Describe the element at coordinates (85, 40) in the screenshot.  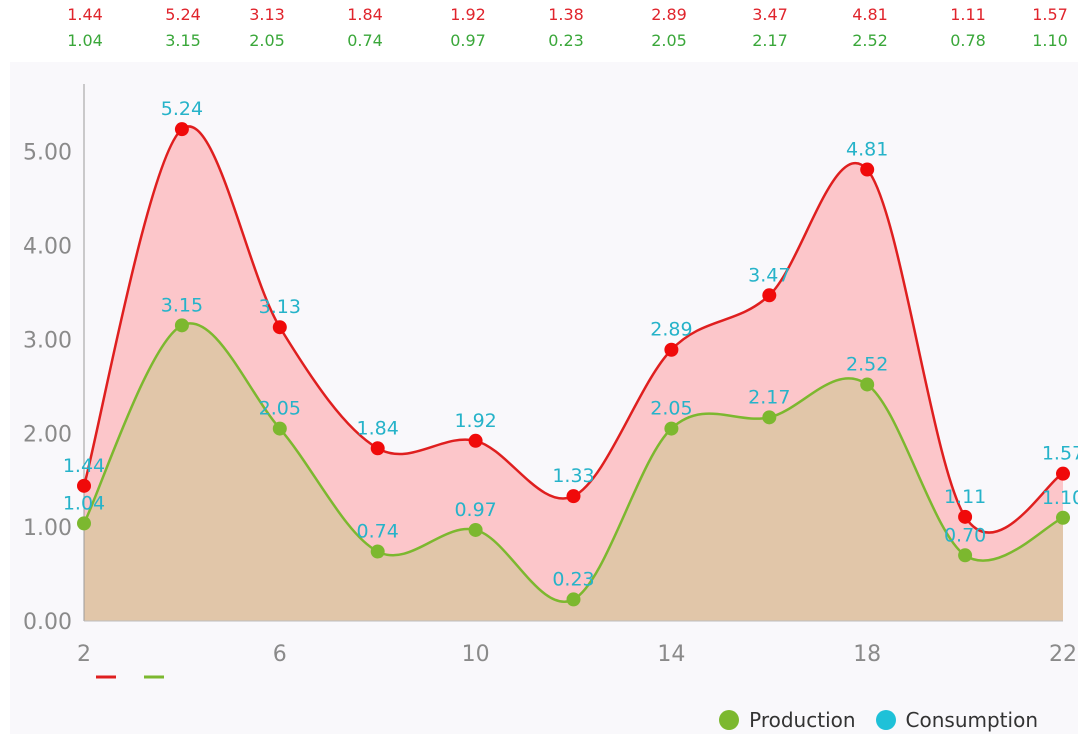
I see `top-consumption-value: 1.04` at that location.